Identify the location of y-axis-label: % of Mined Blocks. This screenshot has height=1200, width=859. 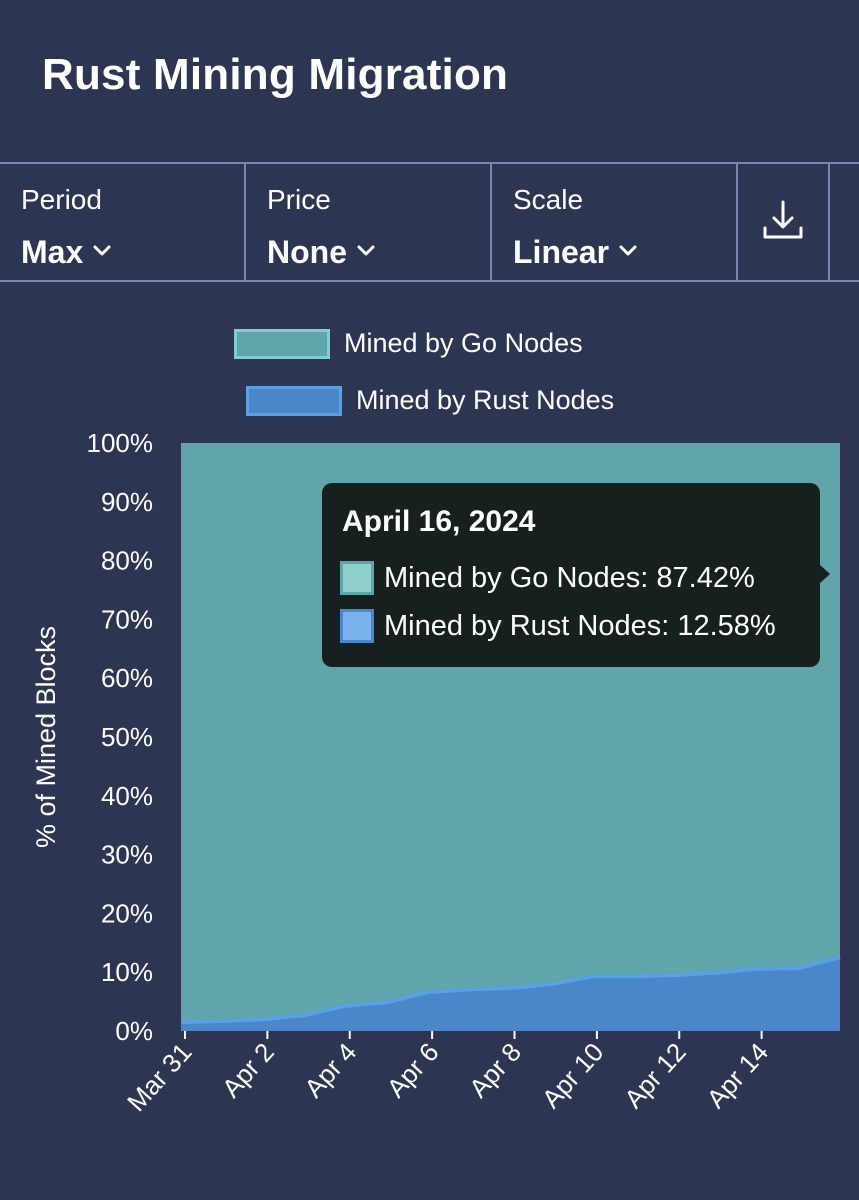
(46, 737).